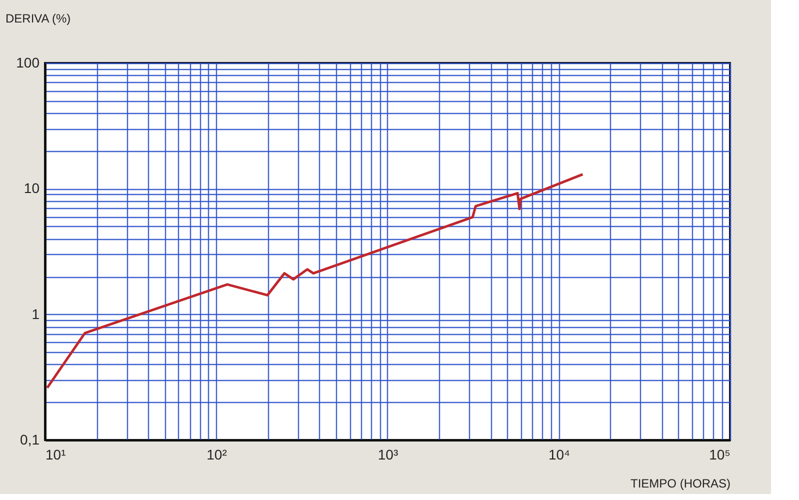 This screenshot has height=500, width=799. What do you see at coordinates (56, 454) in the screenshot?
I see `x-tick-label: 10¹` at bounding box center [56, 454].